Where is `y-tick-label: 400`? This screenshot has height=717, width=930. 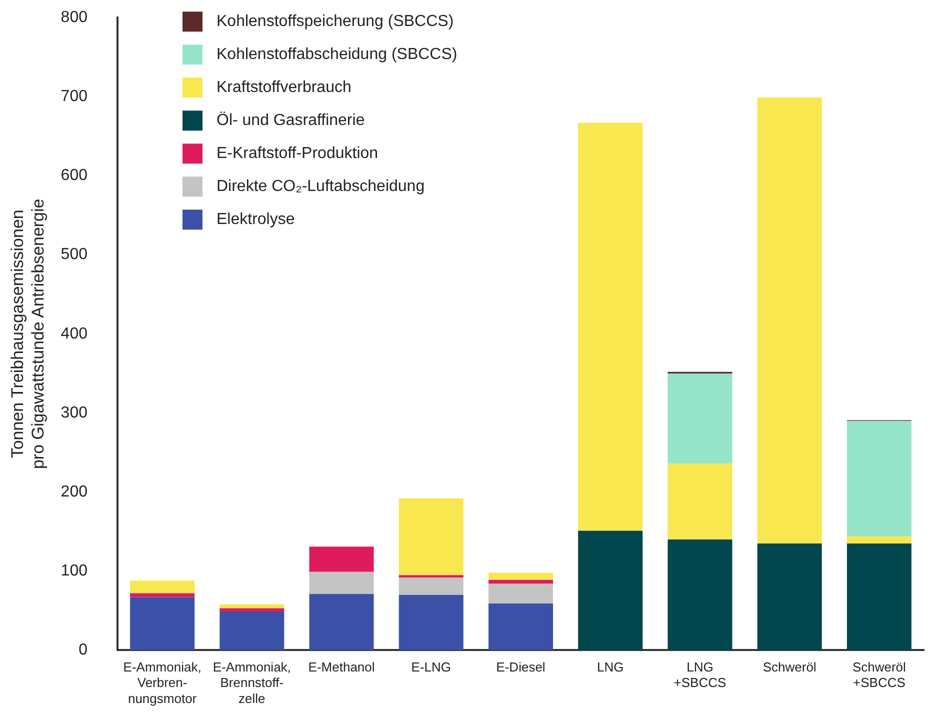
y-tick-label: 400 is located at coordinates (74, 333).